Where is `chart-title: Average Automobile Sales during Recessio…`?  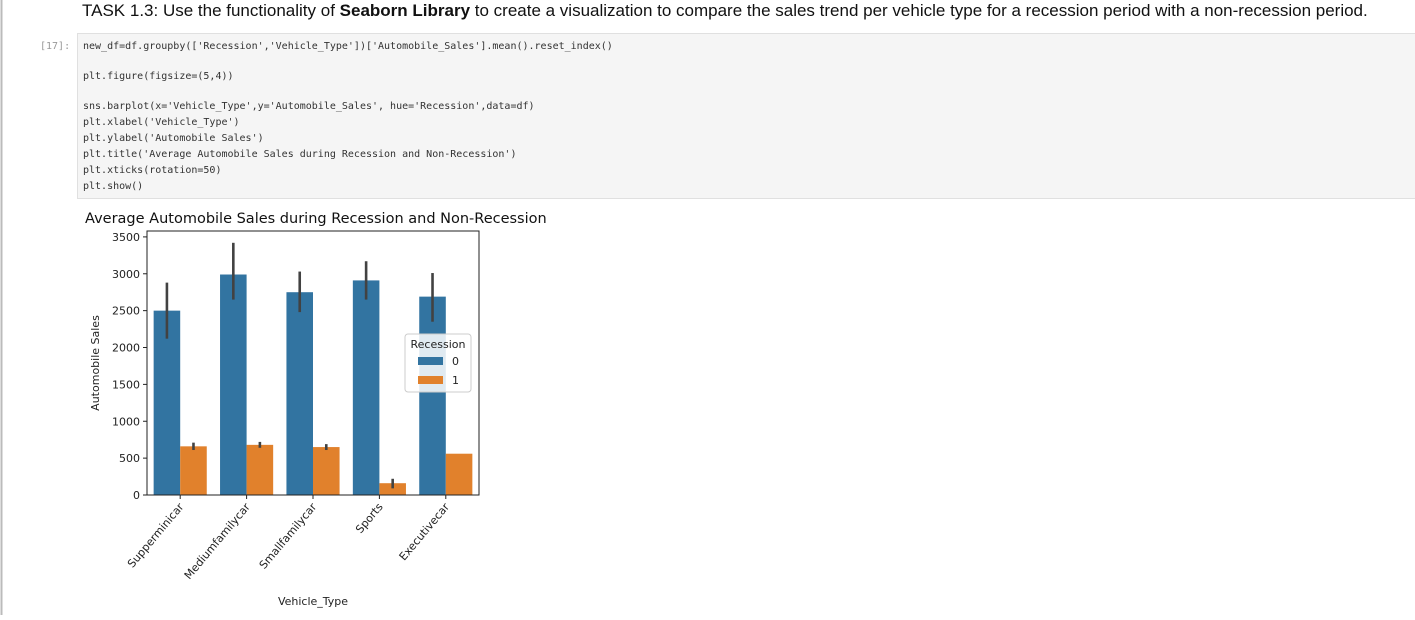 chart-title: Average Automobile Sales during Recessio… is located at coordinates (316, 219).